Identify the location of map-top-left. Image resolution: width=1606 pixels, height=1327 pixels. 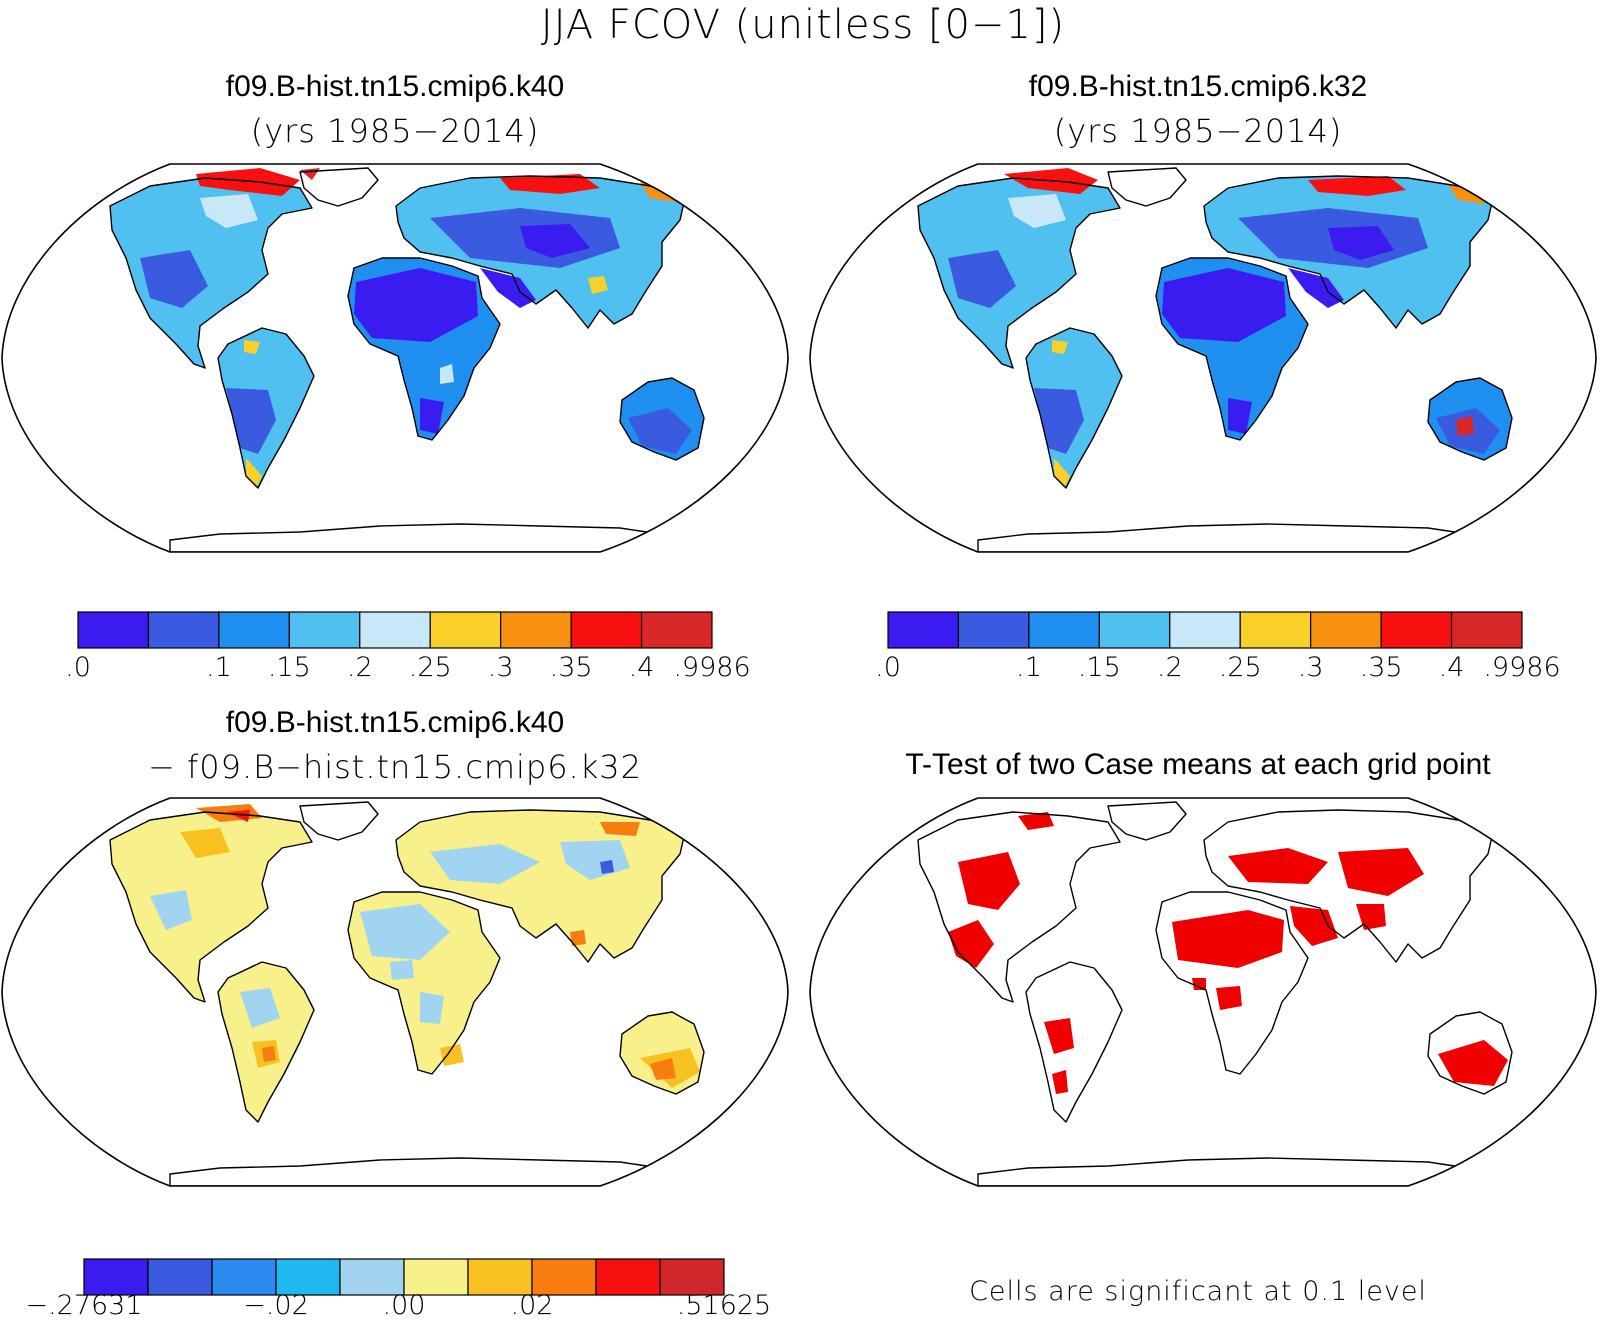
(395, 358).